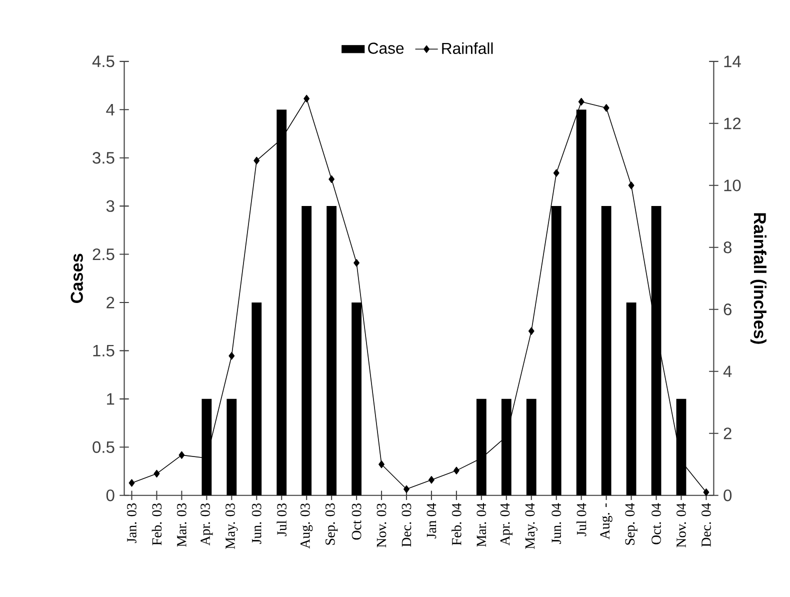  What do you see at coordinates (758, 278) in the screenshot?
I see `y2-axis-title: Rainfall (inches)` at bounding box center [758, 278].